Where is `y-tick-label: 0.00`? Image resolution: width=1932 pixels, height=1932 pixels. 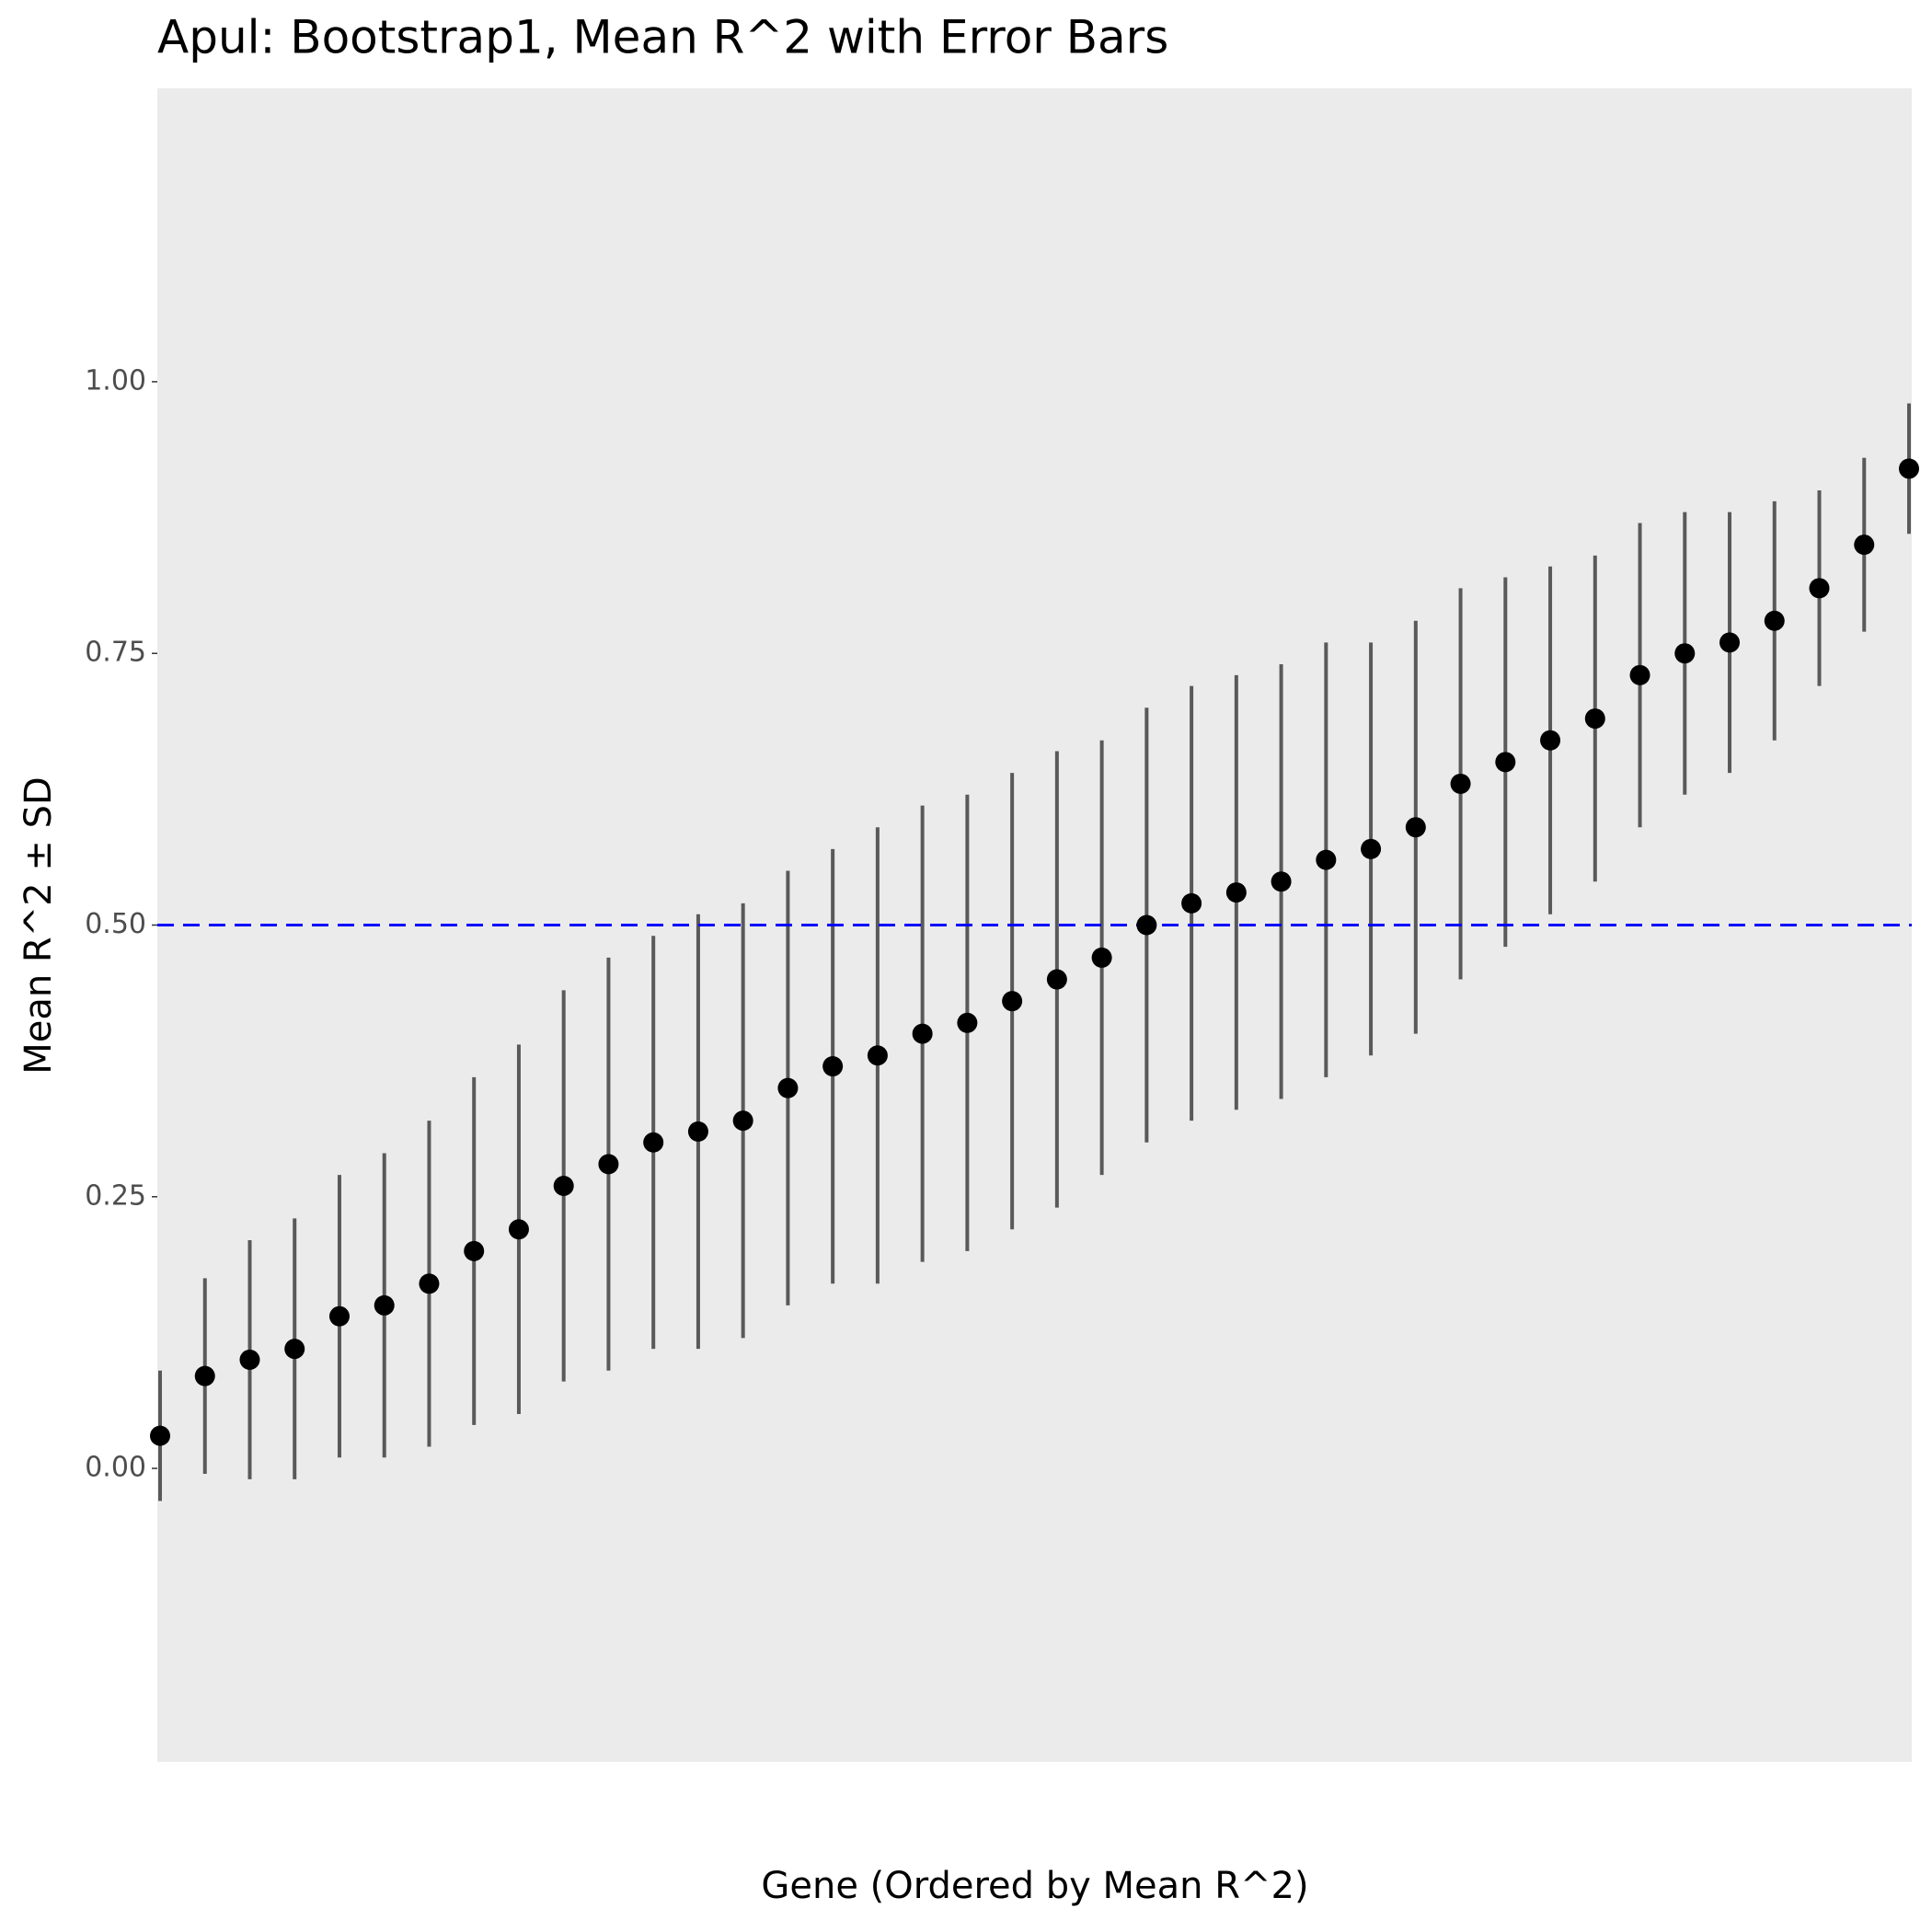 y-tick-label: 0.00 is located at coordinates (115, 1468).